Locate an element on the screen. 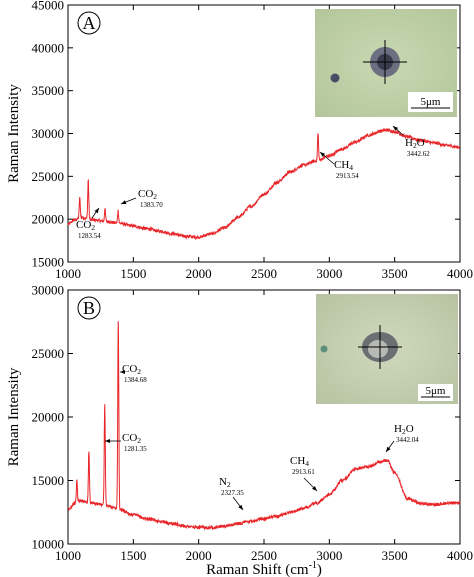 The image size is (474, 577). scale-bar-box is located at coordinates (430, 102).